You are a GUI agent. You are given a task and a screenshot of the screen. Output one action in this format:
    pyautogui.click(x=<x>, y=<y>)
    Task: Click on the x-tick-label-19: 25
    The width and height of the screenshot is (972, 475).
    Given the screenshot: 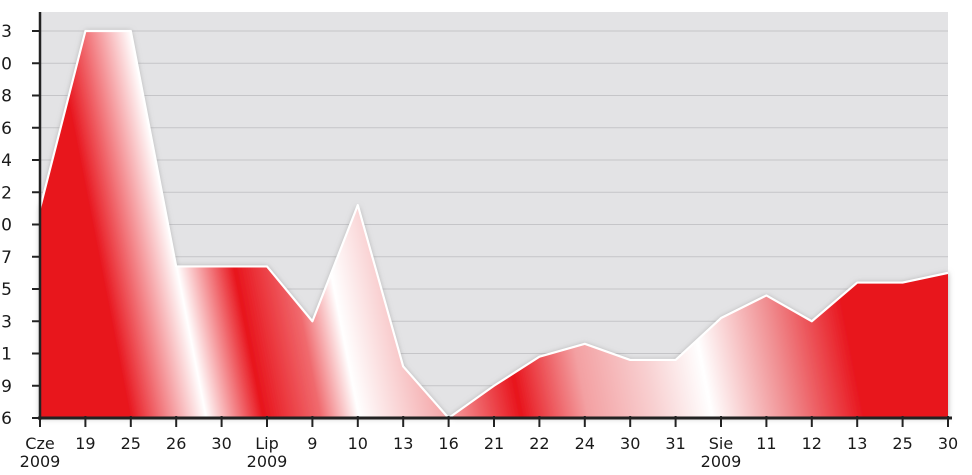 What is the action you would take?
    pyautogui.click(x=902, y=443)
    